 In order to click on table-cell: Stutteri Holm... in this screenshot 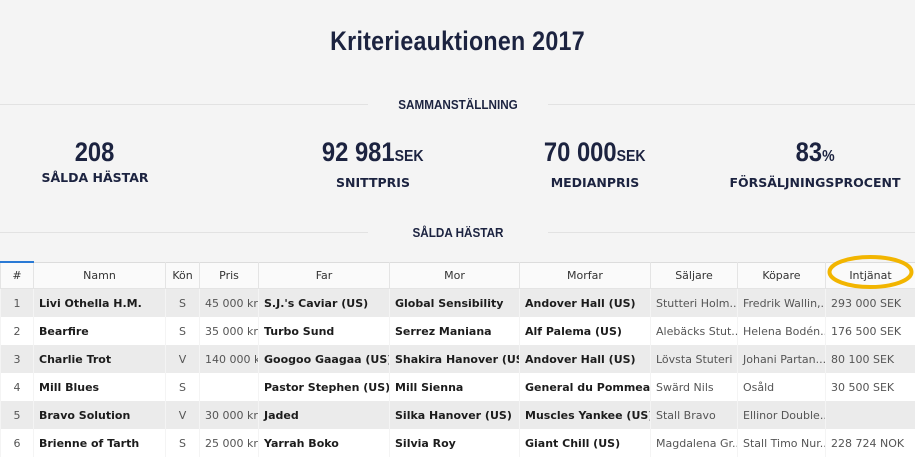, I will do `click(694, 303)`.